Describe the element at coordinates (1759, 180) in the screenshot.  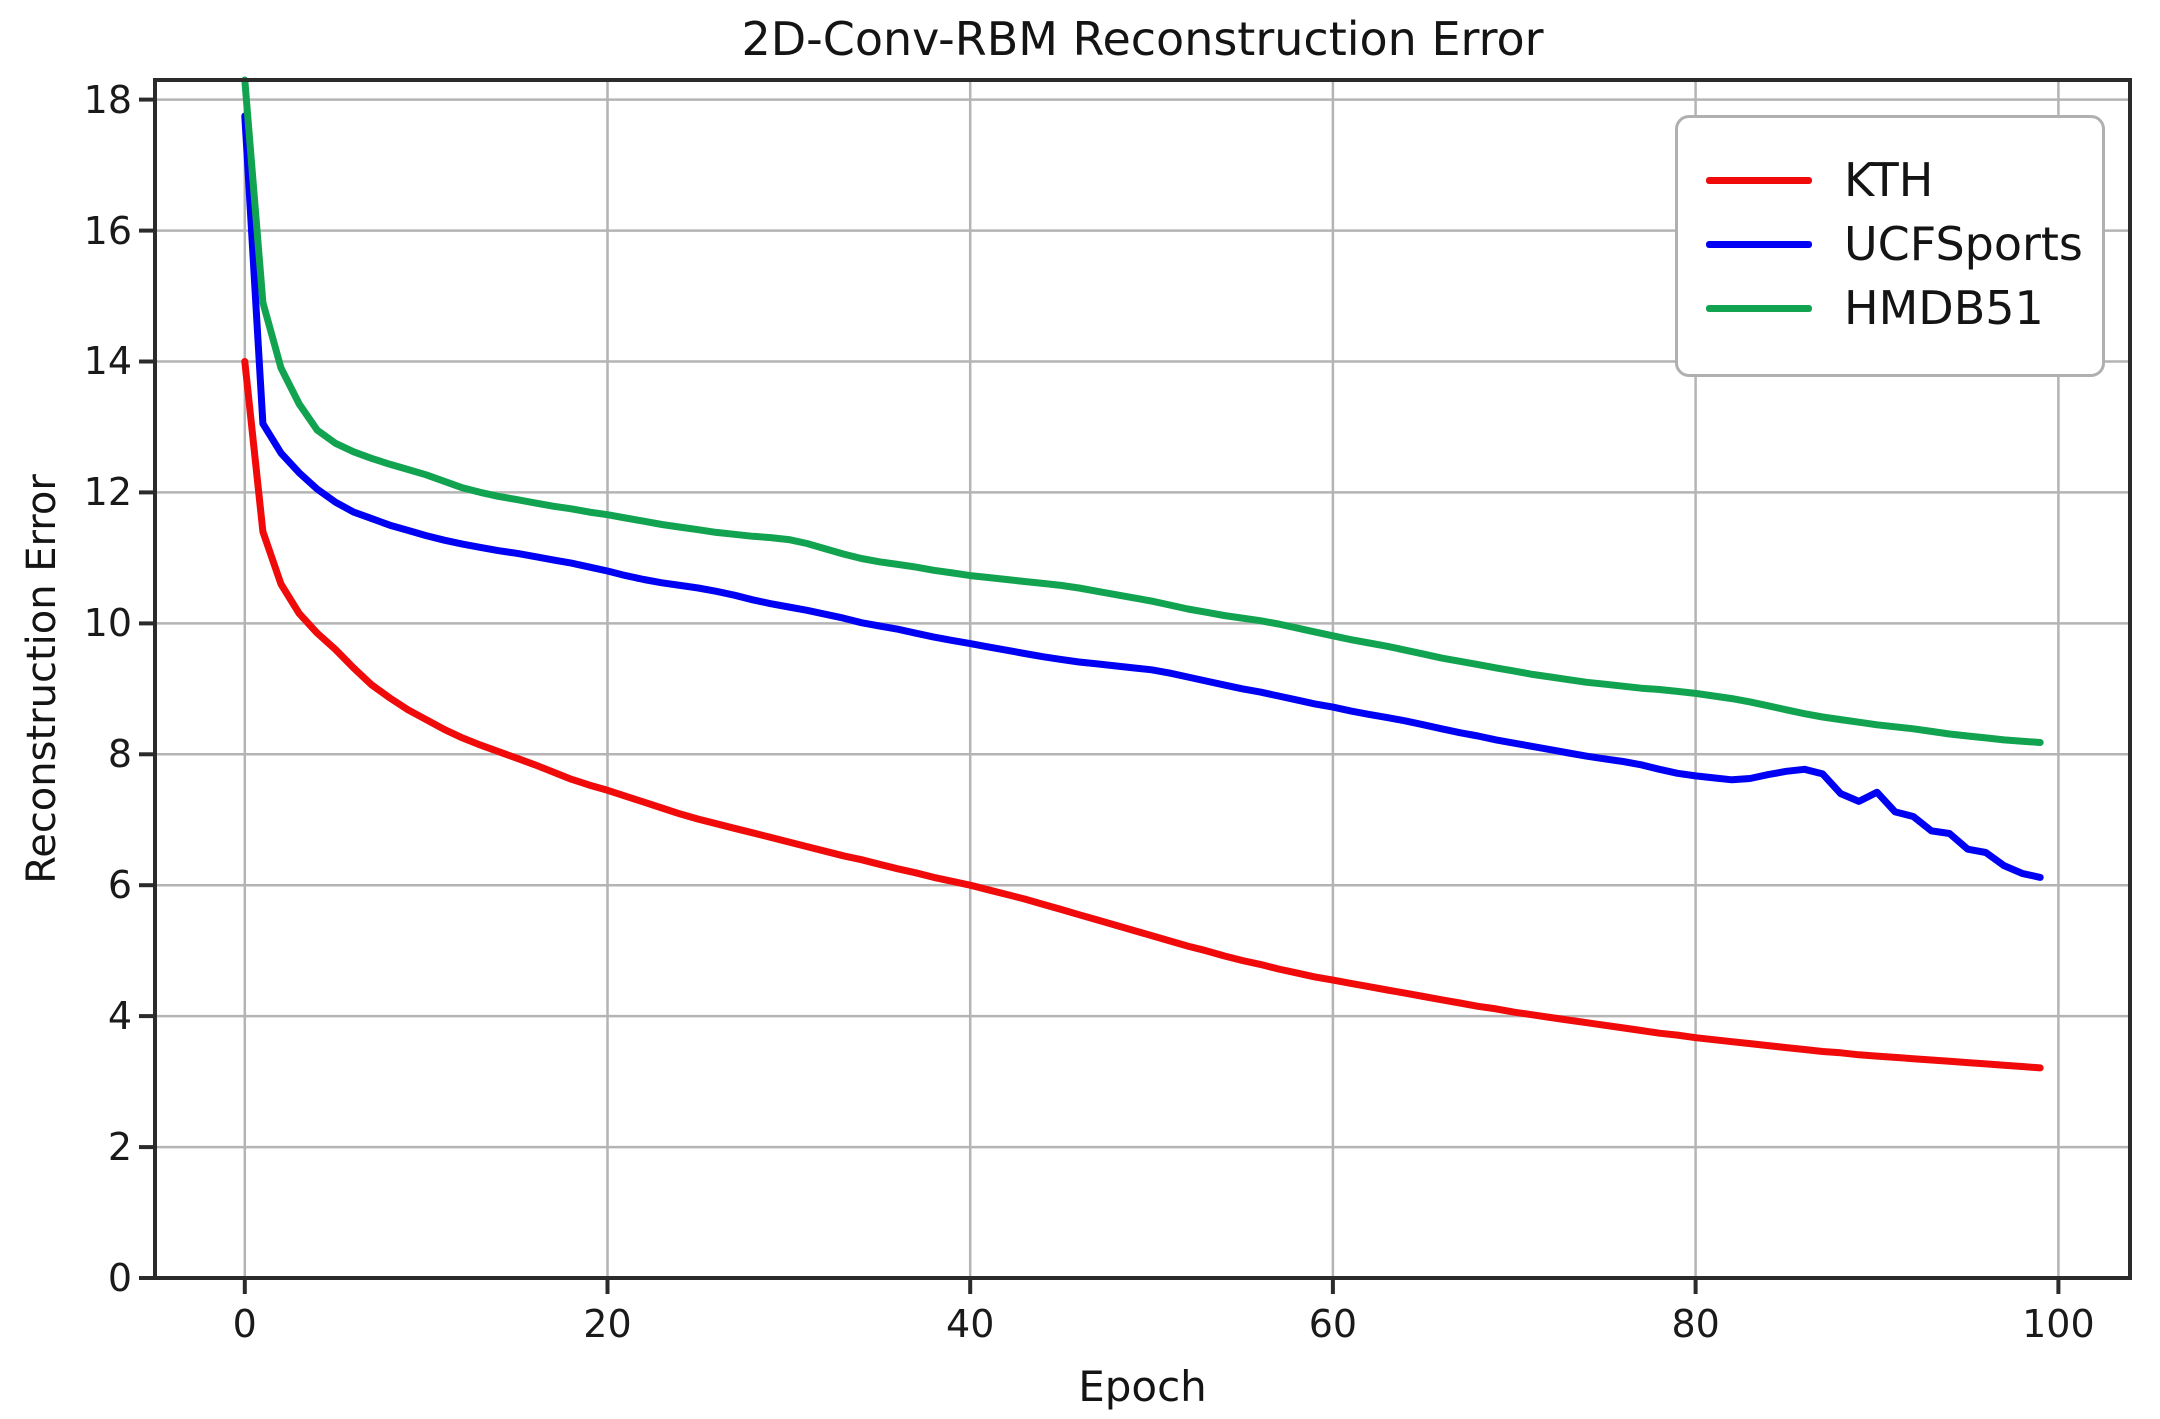
I see `kth-line-swatch` at that location.